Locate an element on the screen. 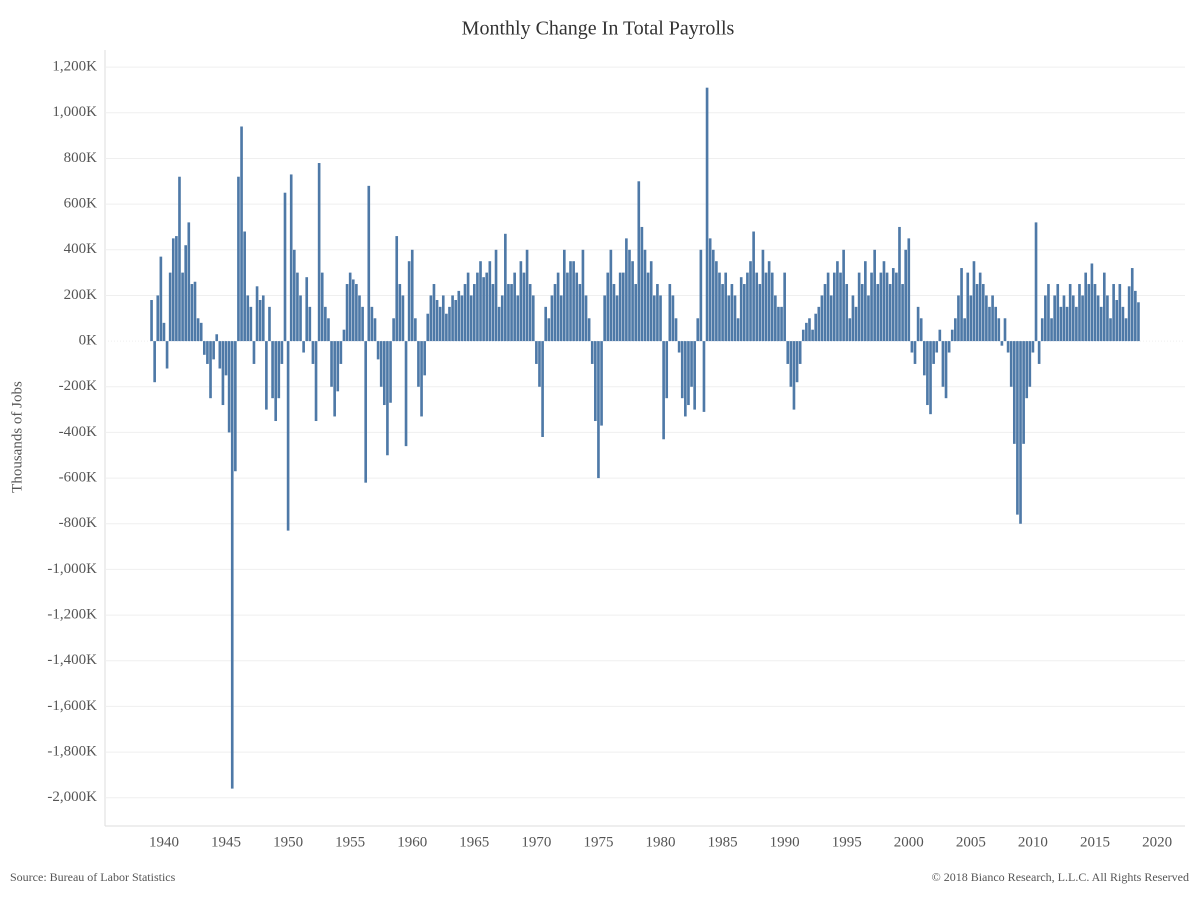 The height and width of the screenshot is (900, 1200). x-tick-label: 1985 is located at coordinates (723, 842).